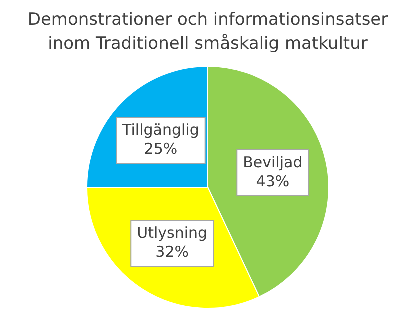 The height and width of the screenshot is (329, 416). What do you see at coordinates (273, 181) in the screenshot?
I see `data-label: 43%` at bounding box center [273, 181].